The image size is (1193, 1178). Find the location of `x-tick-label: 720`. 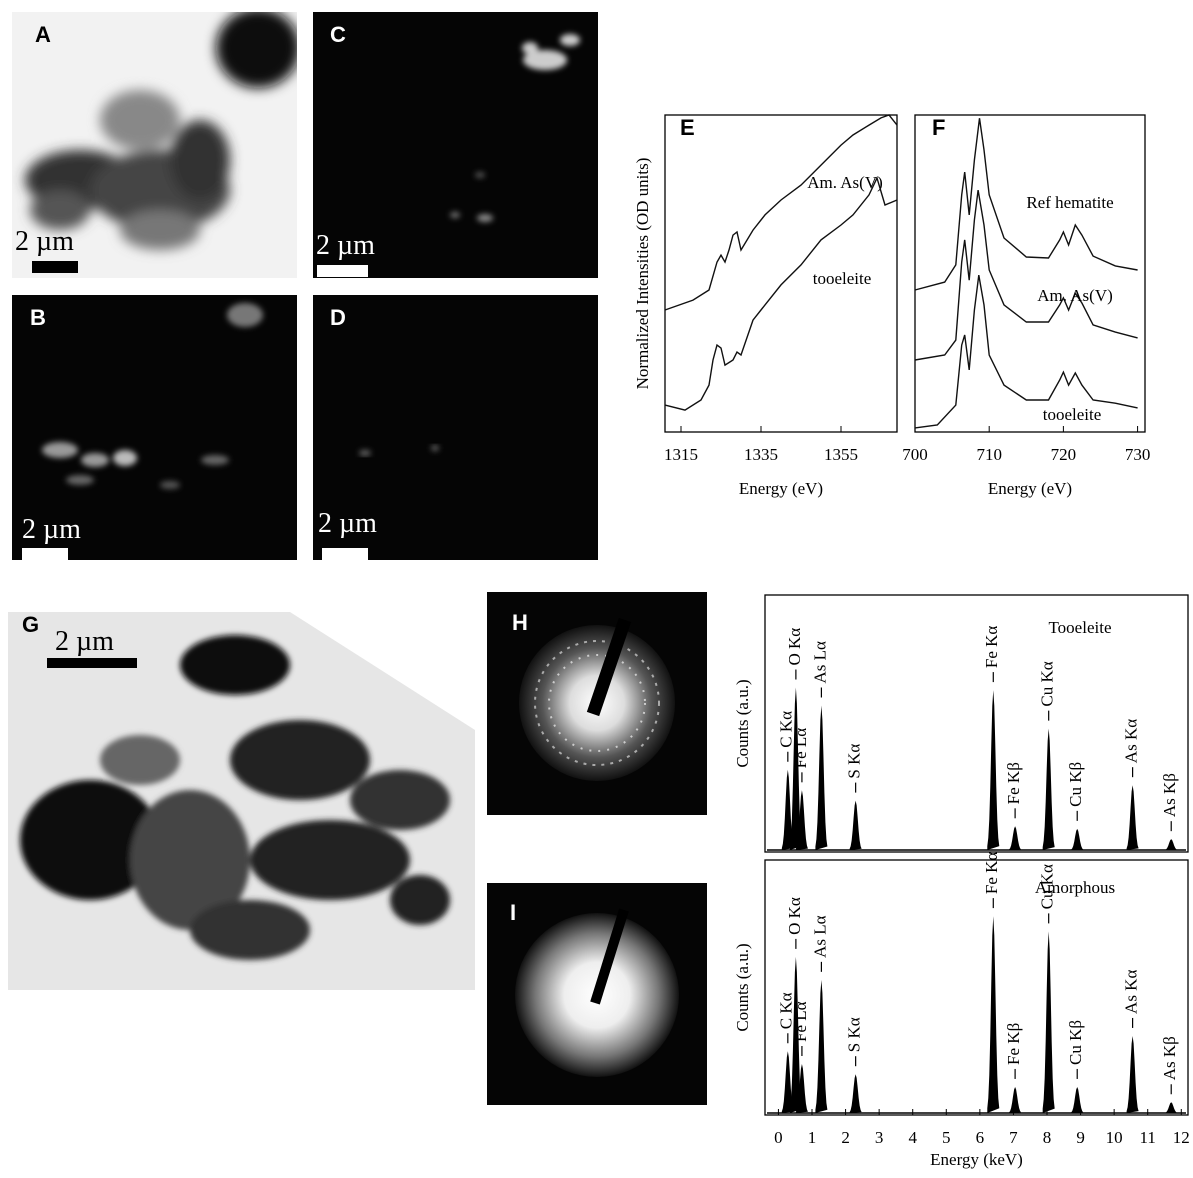

x-tick-label: 720 is located at coordinates (1064, 454).